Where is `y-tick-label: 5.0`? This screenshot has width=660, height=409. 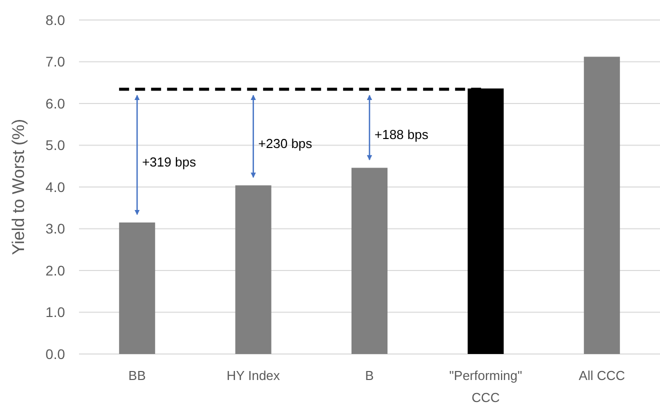
y-tick-label: 5.0 is located at coordinates (56, 145).